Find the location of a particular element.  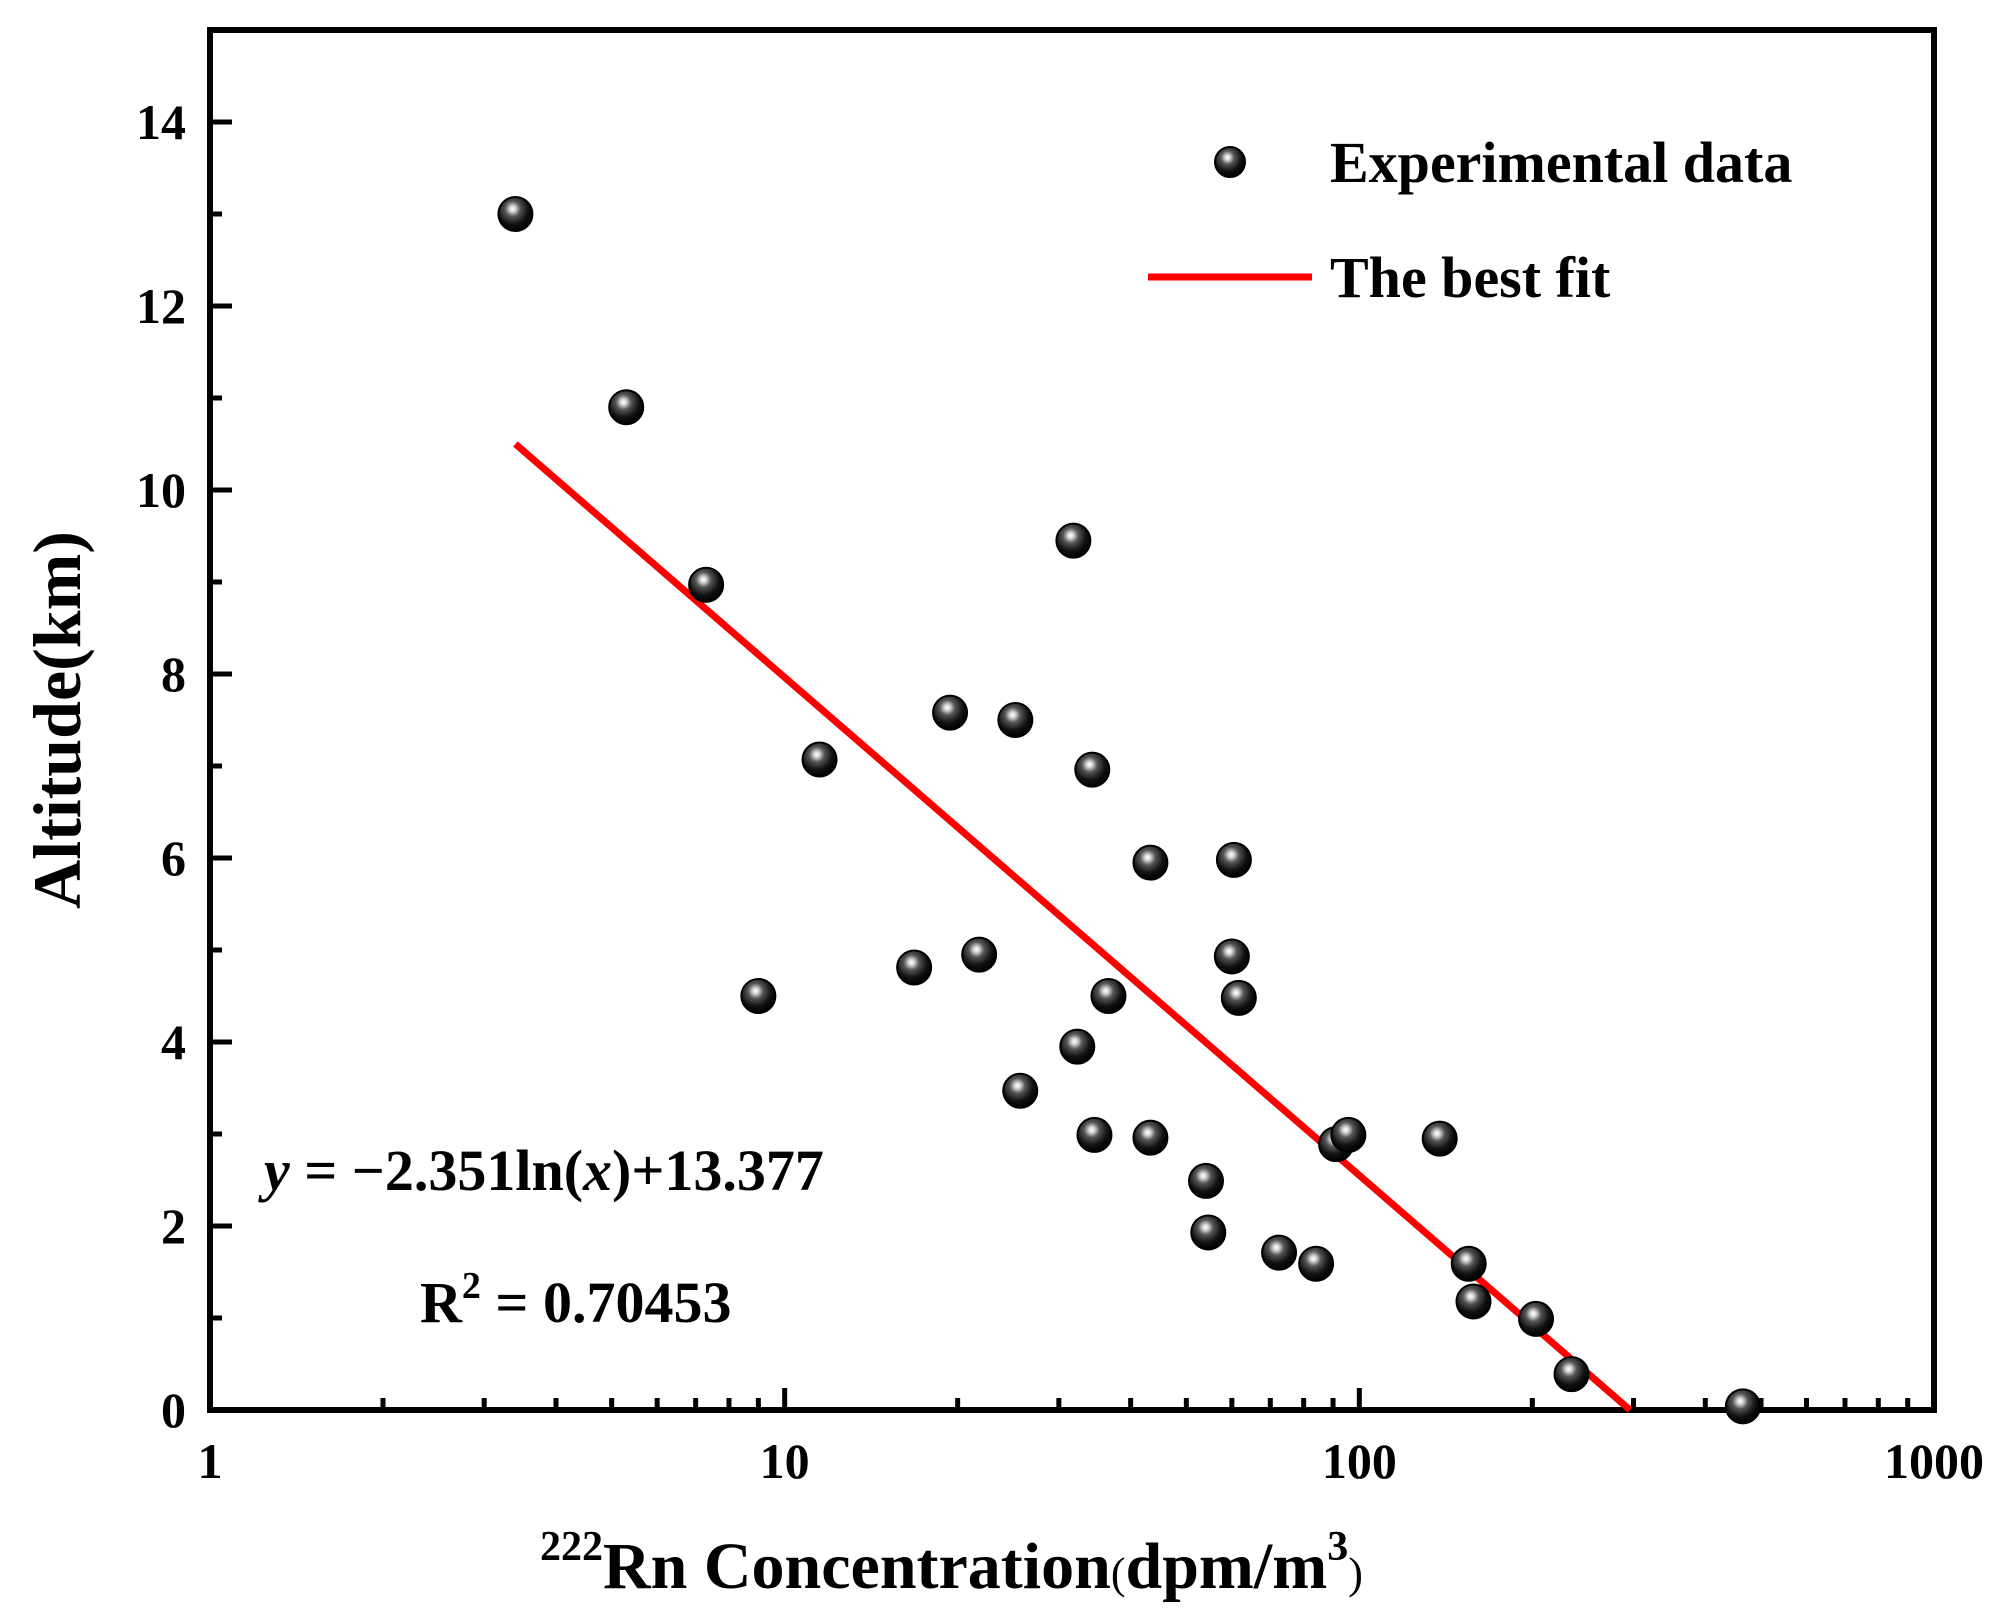

equation-x-var: x is located at coordinates (597, 1170).